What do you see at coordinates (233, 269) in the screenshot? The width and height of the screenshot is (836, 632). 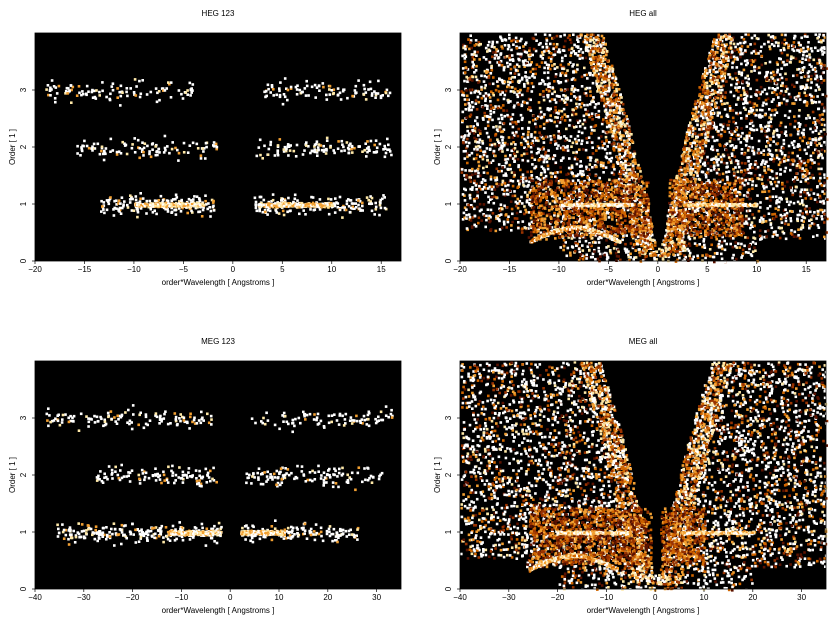 I see `x-tick-label: 0` at bounding box center [233, 269].